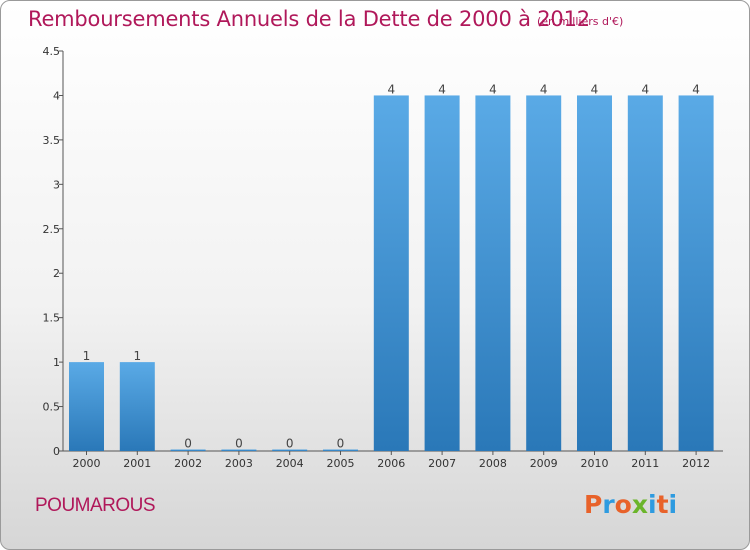 The image size is (750, 550). Describe the element at coordinates (580, 21) in the screenshot. I see `chart-unit: (en milliers d'€)` at that location.